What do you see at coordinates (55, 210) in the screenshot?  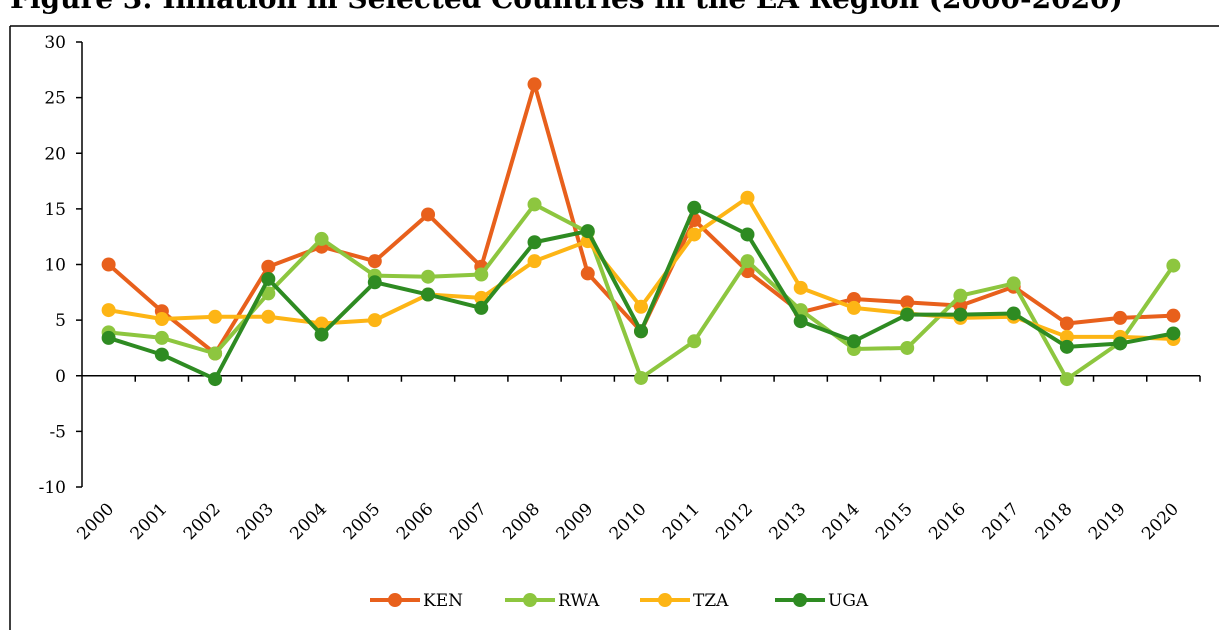 I see `y-tick-label: 15` at bounding box center [55, 210].